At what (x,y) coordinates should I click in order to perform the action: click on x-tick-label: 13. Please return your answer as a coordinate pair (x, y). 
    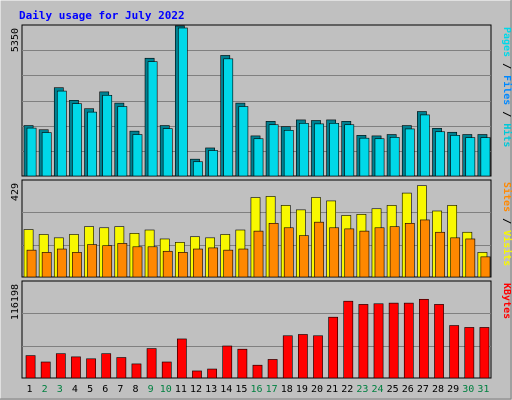
    Looking at the image, I should click on (211, 389).